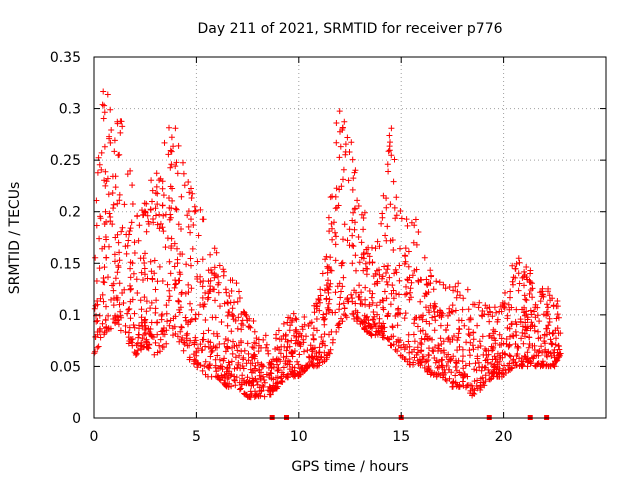 Image resolution: width=640 pixels, height=480 pixels. Describe the element at coordinates (70, 213) in the screenshot. I see `y-tick-label: 0.2` at that location.